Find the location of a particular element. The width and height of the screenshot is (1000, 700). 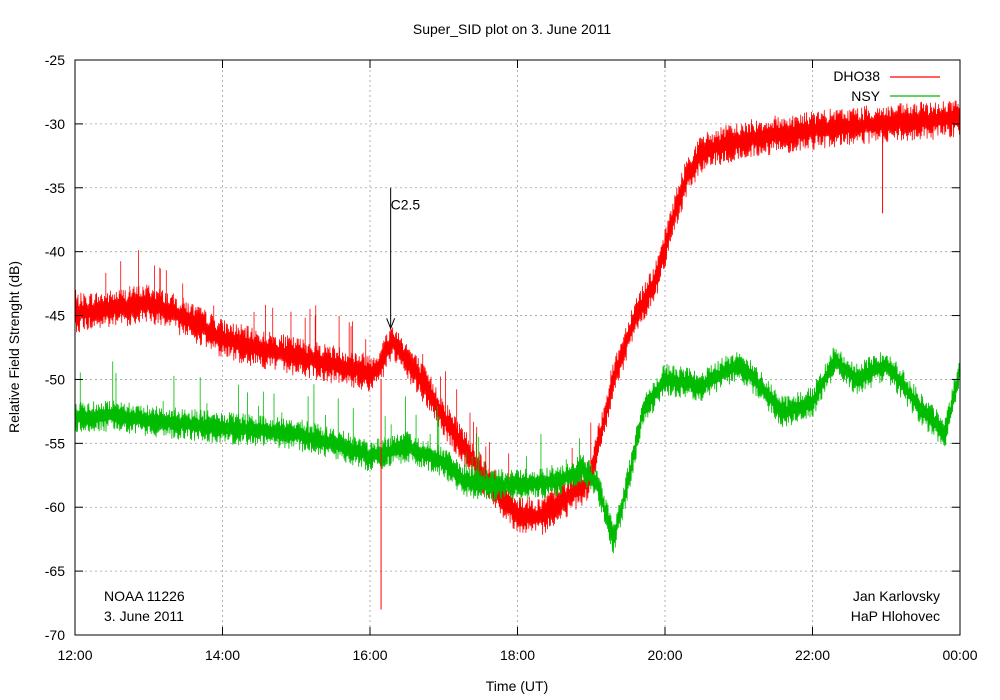

legend-label-nsy: NSY is located at coordinates (865, 96).